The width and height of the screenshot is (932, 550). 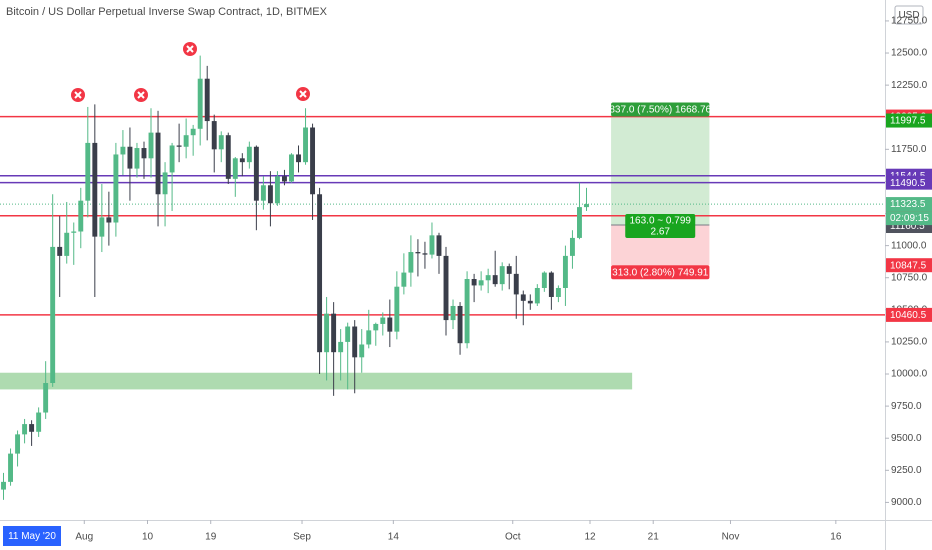 I want to click on price-line-label: 11490.5, so click(x=908, y=183).